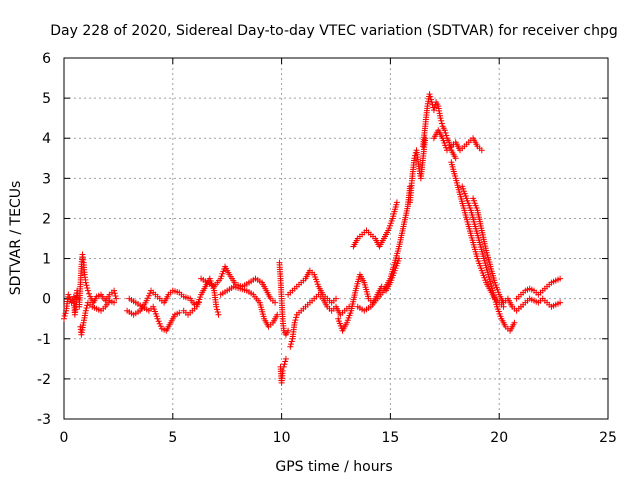 This screenshot has width=640, height=480. What do you see at coordinates (46, 139) in the screenshot?
I see `y-tick-label: 4` at bounding box center [46, 139].